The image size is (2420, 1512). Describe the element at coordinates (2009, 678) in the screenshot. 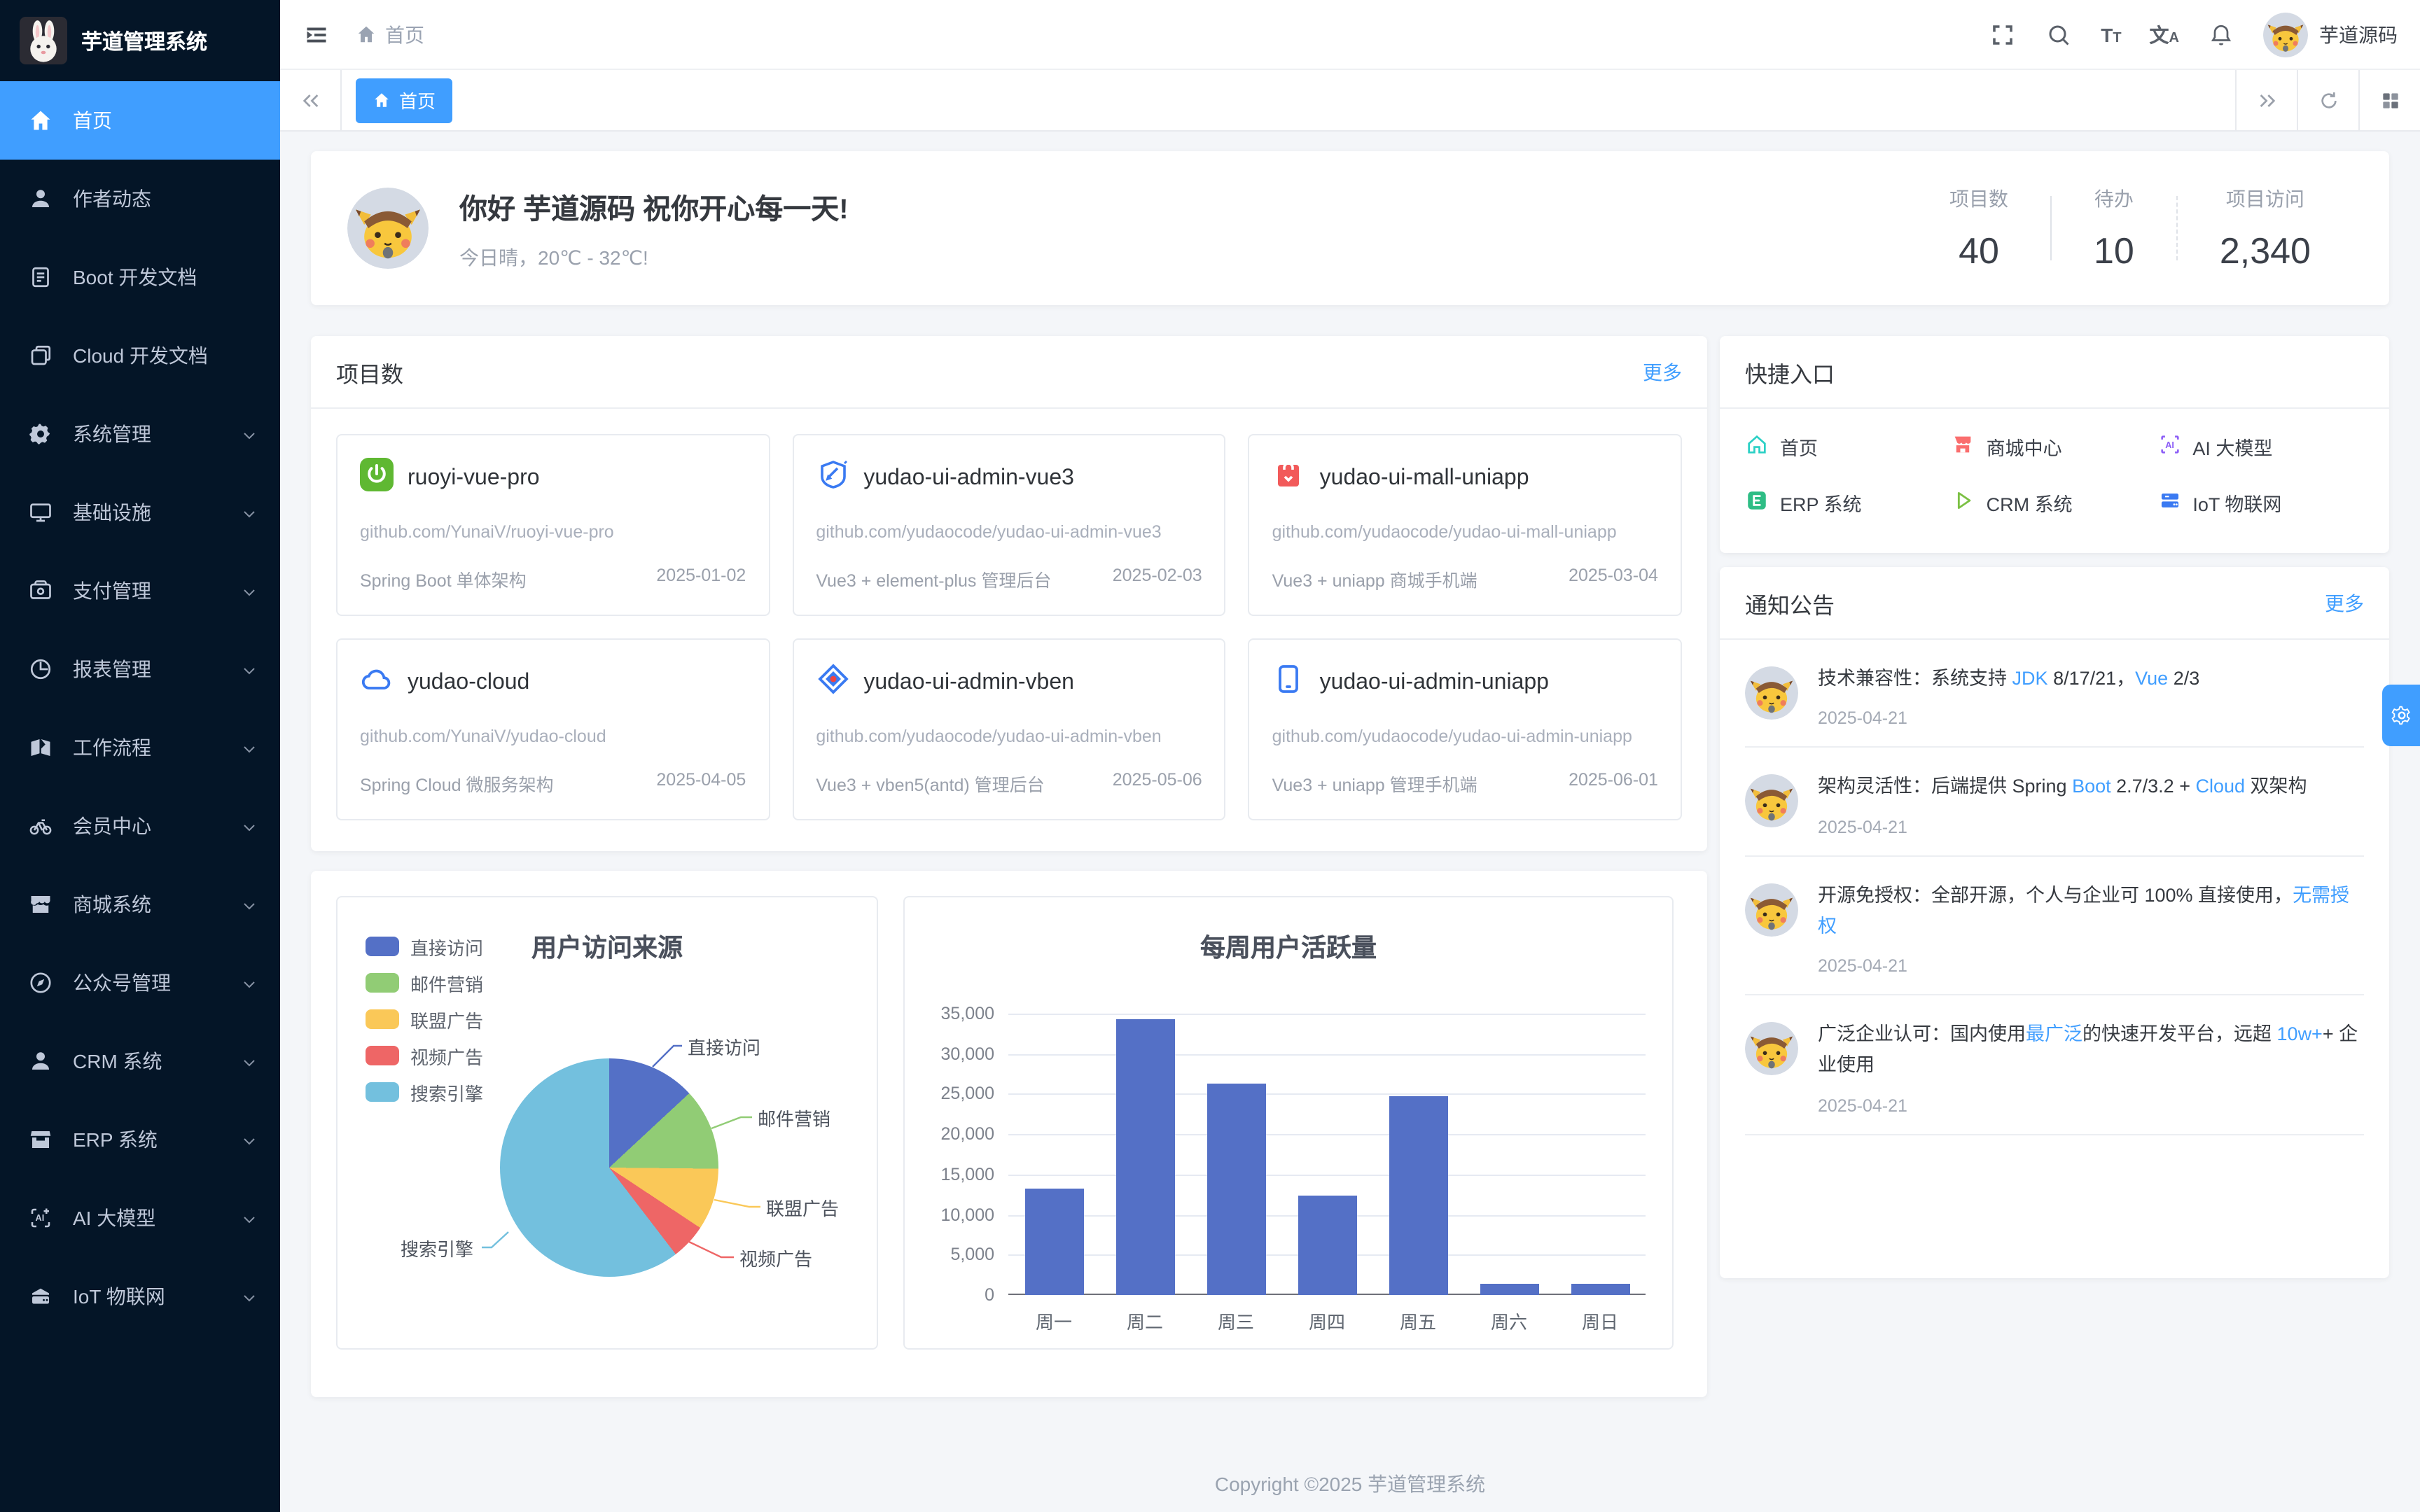

I see `notice-title: 技术兼容性：系统支持 JDK 8/17/21，Vue 2/3` at that location.